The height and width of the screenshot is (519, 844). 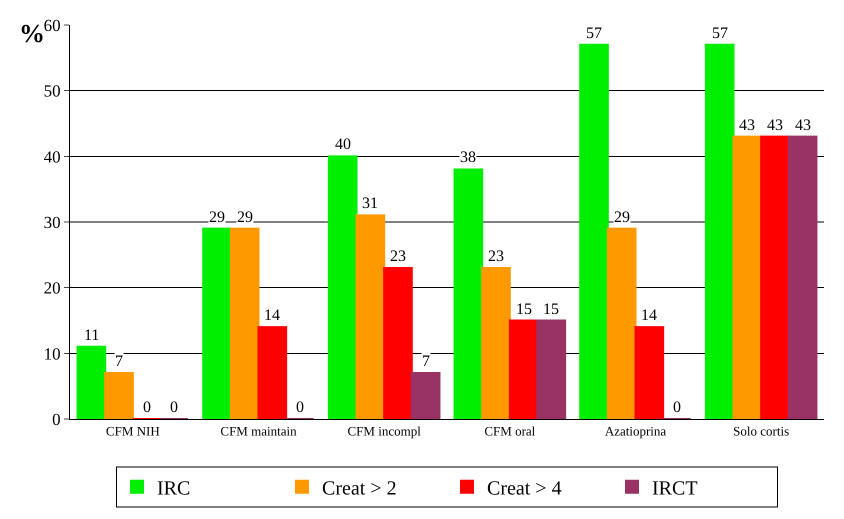 What do you see at coordinates (359, 489) in the screenshot?
I see `legend-label: Creat > 2` at bounding box center [359, 489].